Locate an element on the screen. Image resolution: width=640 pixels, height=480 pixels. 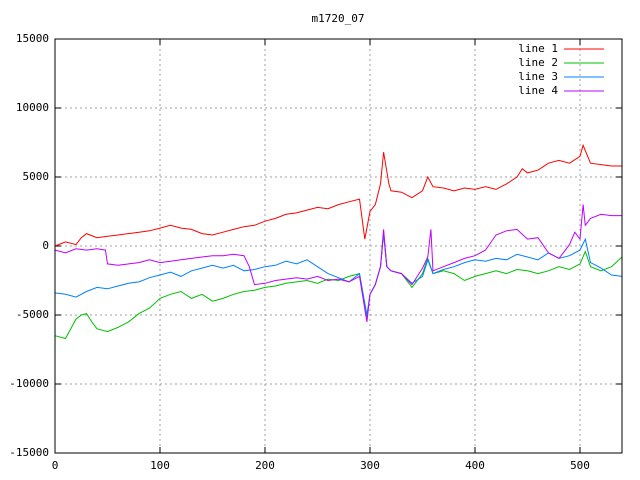
y-tick-label: -15000 is located at coordinates (29, 452).